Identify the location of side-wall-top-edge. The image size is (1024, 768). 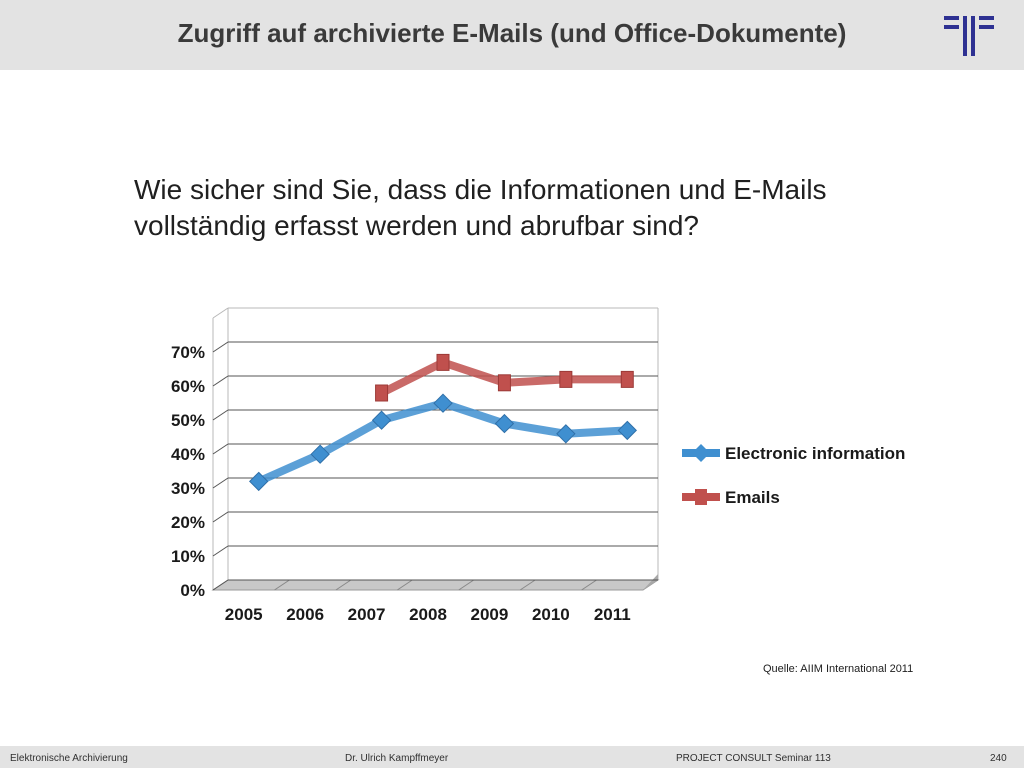
(220, 313).